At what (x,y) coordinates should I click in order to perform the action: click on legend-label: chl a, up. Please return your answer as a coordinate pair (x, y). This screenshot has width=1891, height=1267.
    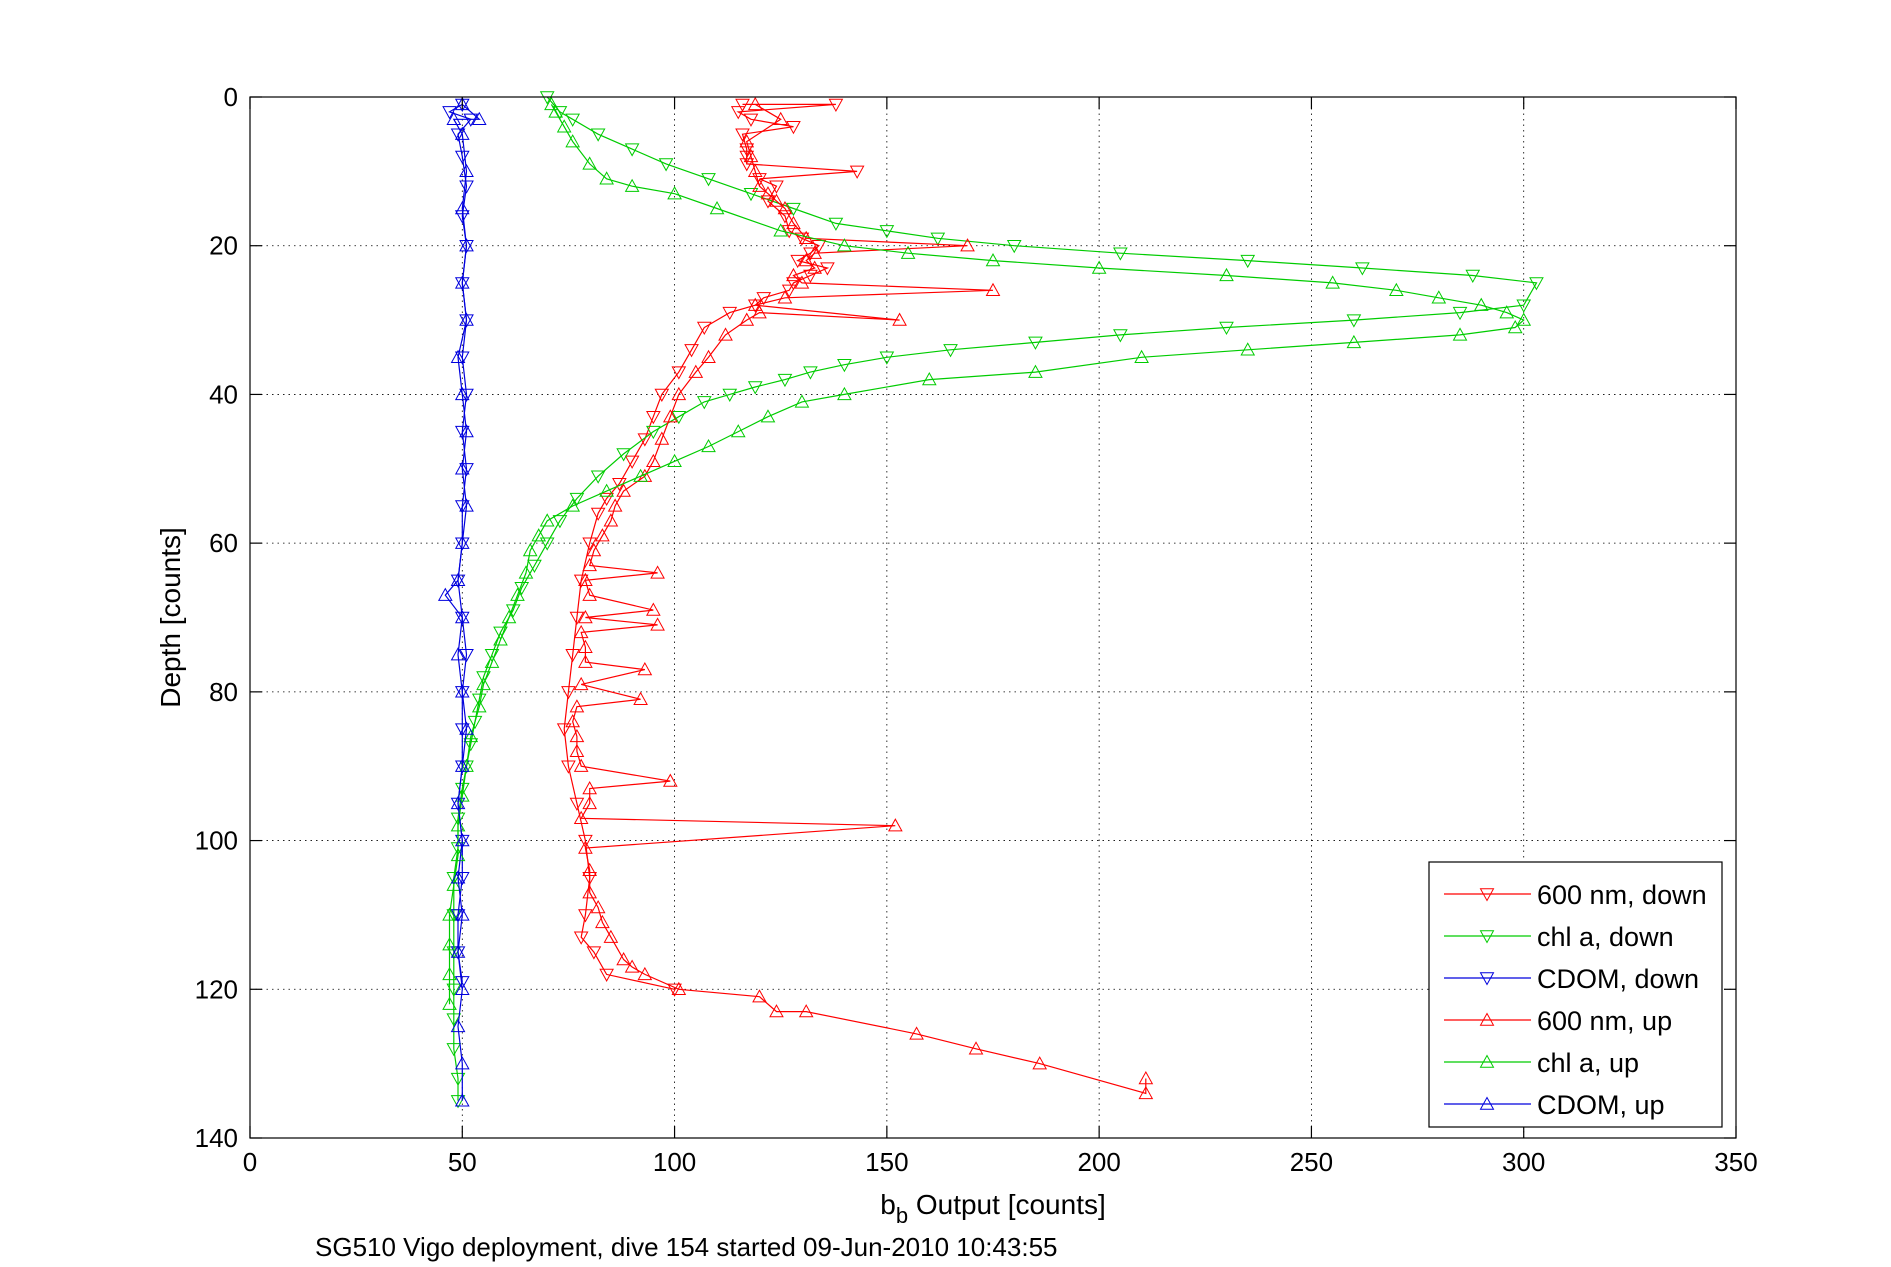
    Looking at the image, I should click on (1588, 1063).